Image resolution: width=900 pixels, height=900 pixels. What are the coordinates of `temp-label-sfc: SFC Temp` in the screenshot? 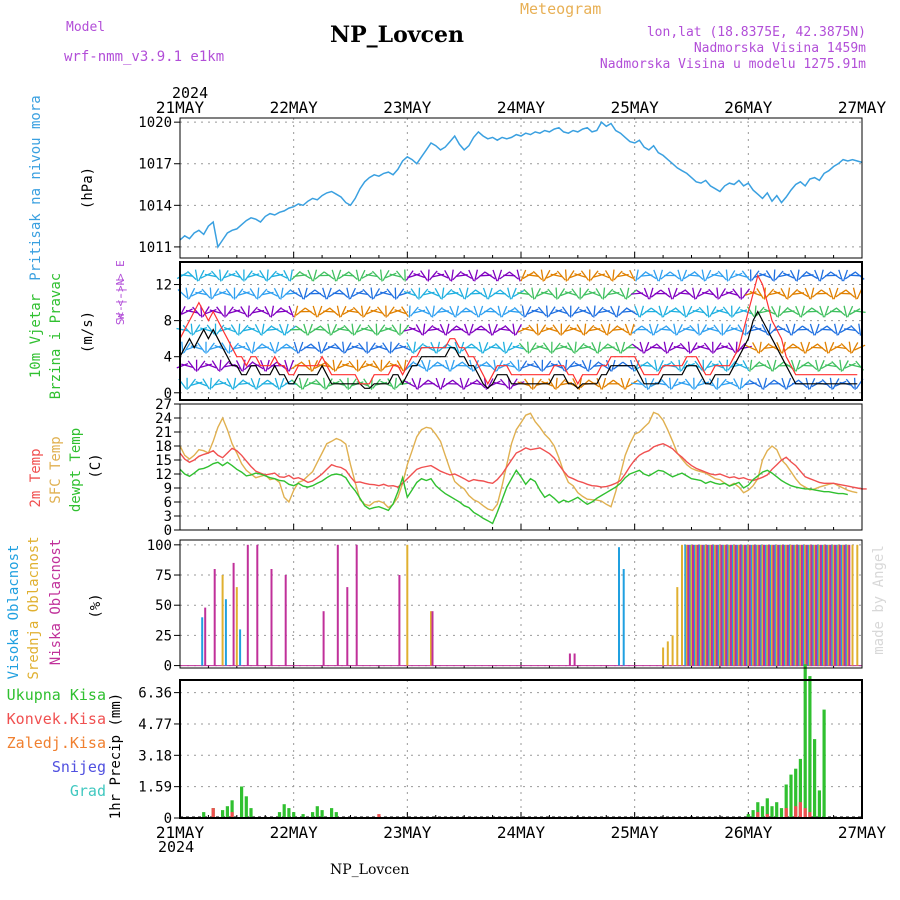 It's located at (56, 469).